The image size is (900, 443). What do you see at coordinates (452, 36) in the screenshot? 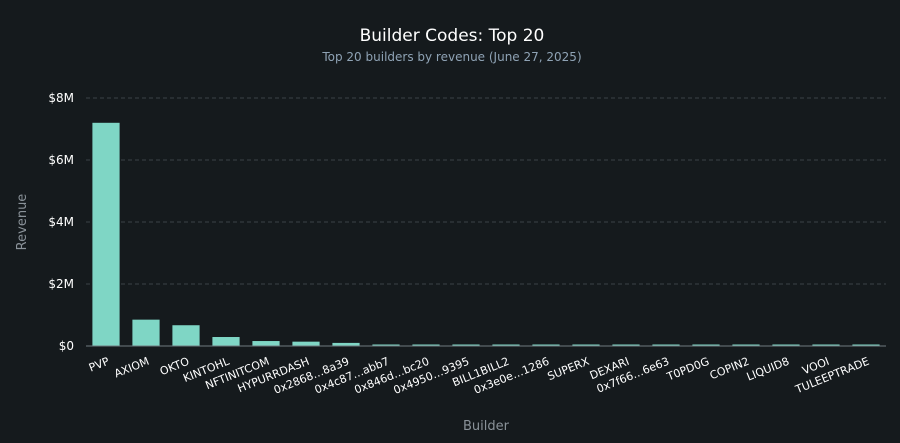
I see `chart-title: Builder Codes: Top 20` at bounding box center [452, 36].